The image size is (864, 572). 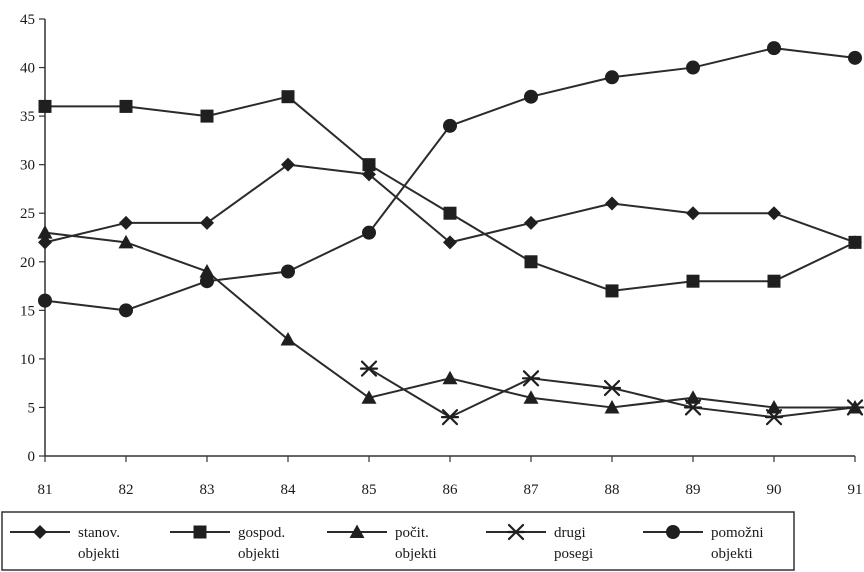 What do you see at coordinates (570, 533) in the screenshot?
I see `legend-label: drugi` at bounding box center [570, 533].